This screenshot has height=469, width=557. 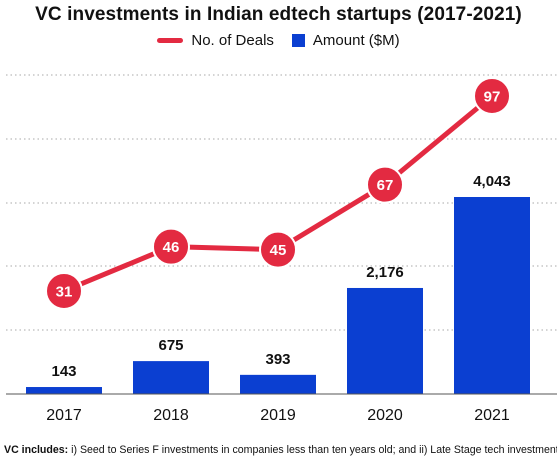 What do you see at coordinates (385, 415) in the screenshot?
I see `x-tick-label-2020: 2020` at bounding box center [385, 415].